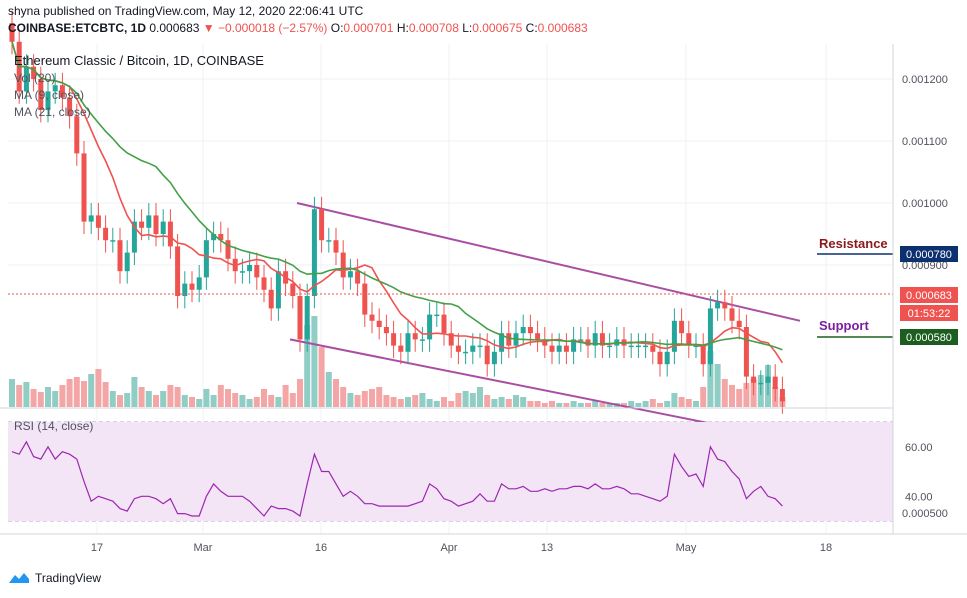  Describe the element at coordinates (203, 548) in the screenshot. I see `time-tick-label: Mar` at that location.